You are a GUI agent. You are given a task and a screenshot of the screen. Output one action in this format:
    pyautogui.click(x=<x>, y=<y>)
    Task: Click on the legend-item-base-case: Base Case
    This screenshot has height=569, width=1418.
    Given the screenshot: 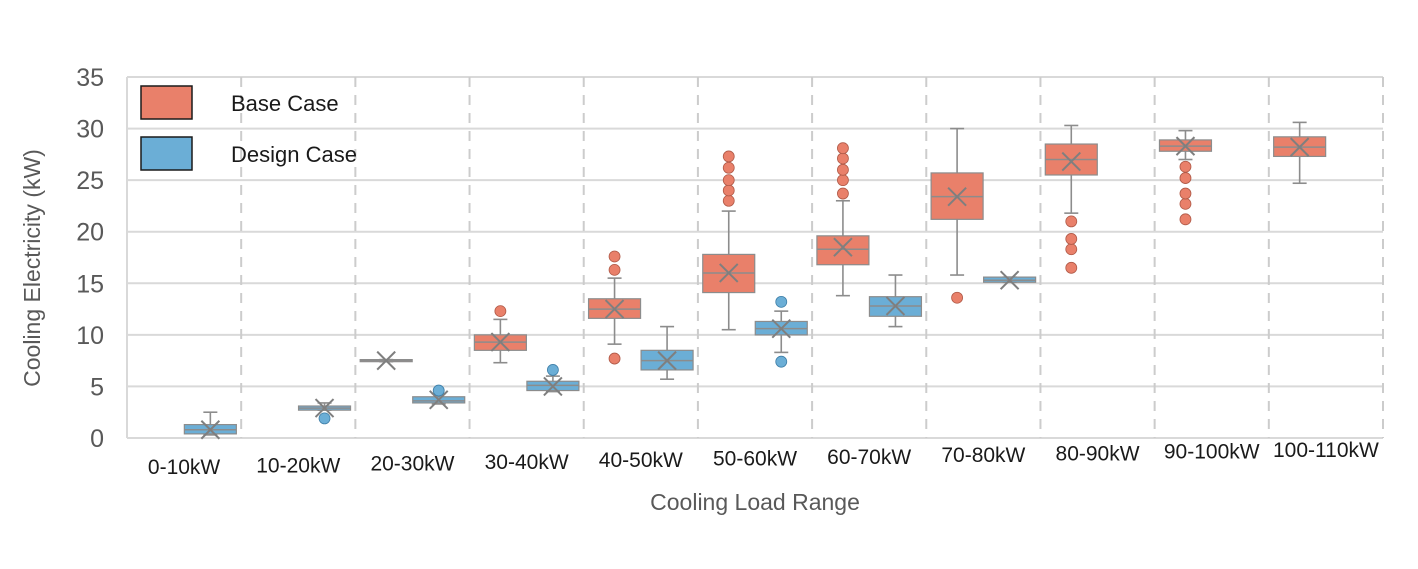 What is the action you would take?
    pyautogui.click(x=239, y=102)
    